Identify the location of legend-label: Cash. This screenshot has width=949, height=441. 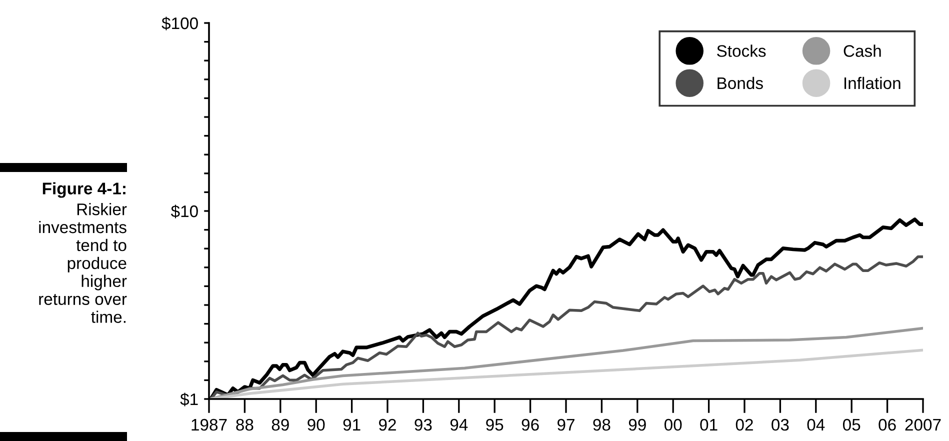
(862, 50).